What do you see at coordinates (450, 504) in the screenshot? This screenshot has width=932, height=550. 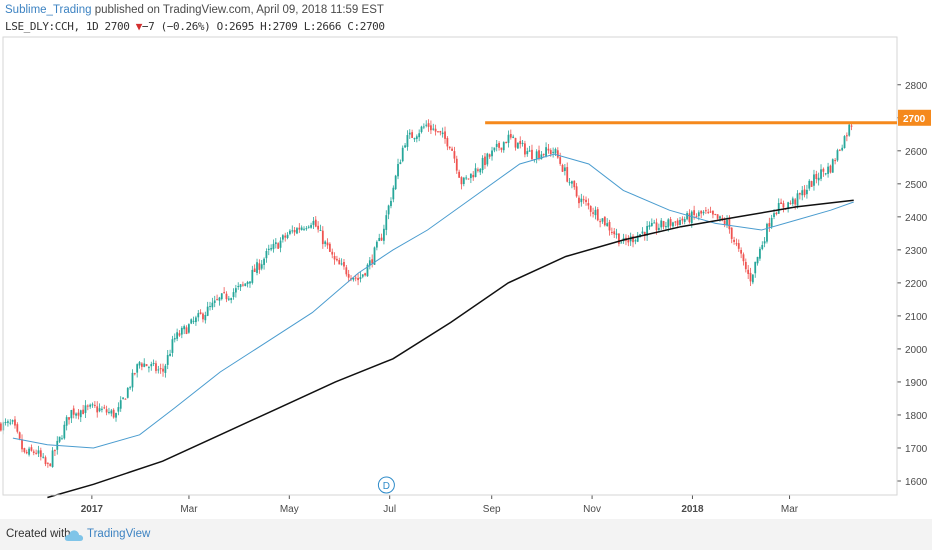 I see `time-axis: 2017 Mar May Jul Sep Nov 2018 Mar` at bounding box center [450, 504].